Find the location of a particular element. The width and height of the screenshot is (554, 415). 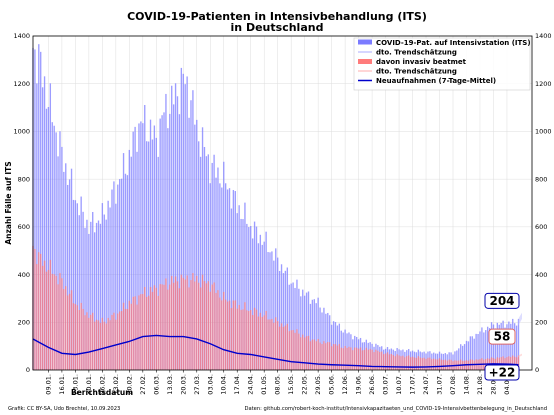

y-tick-label-left: 200 is located at coordinates (24, 322).